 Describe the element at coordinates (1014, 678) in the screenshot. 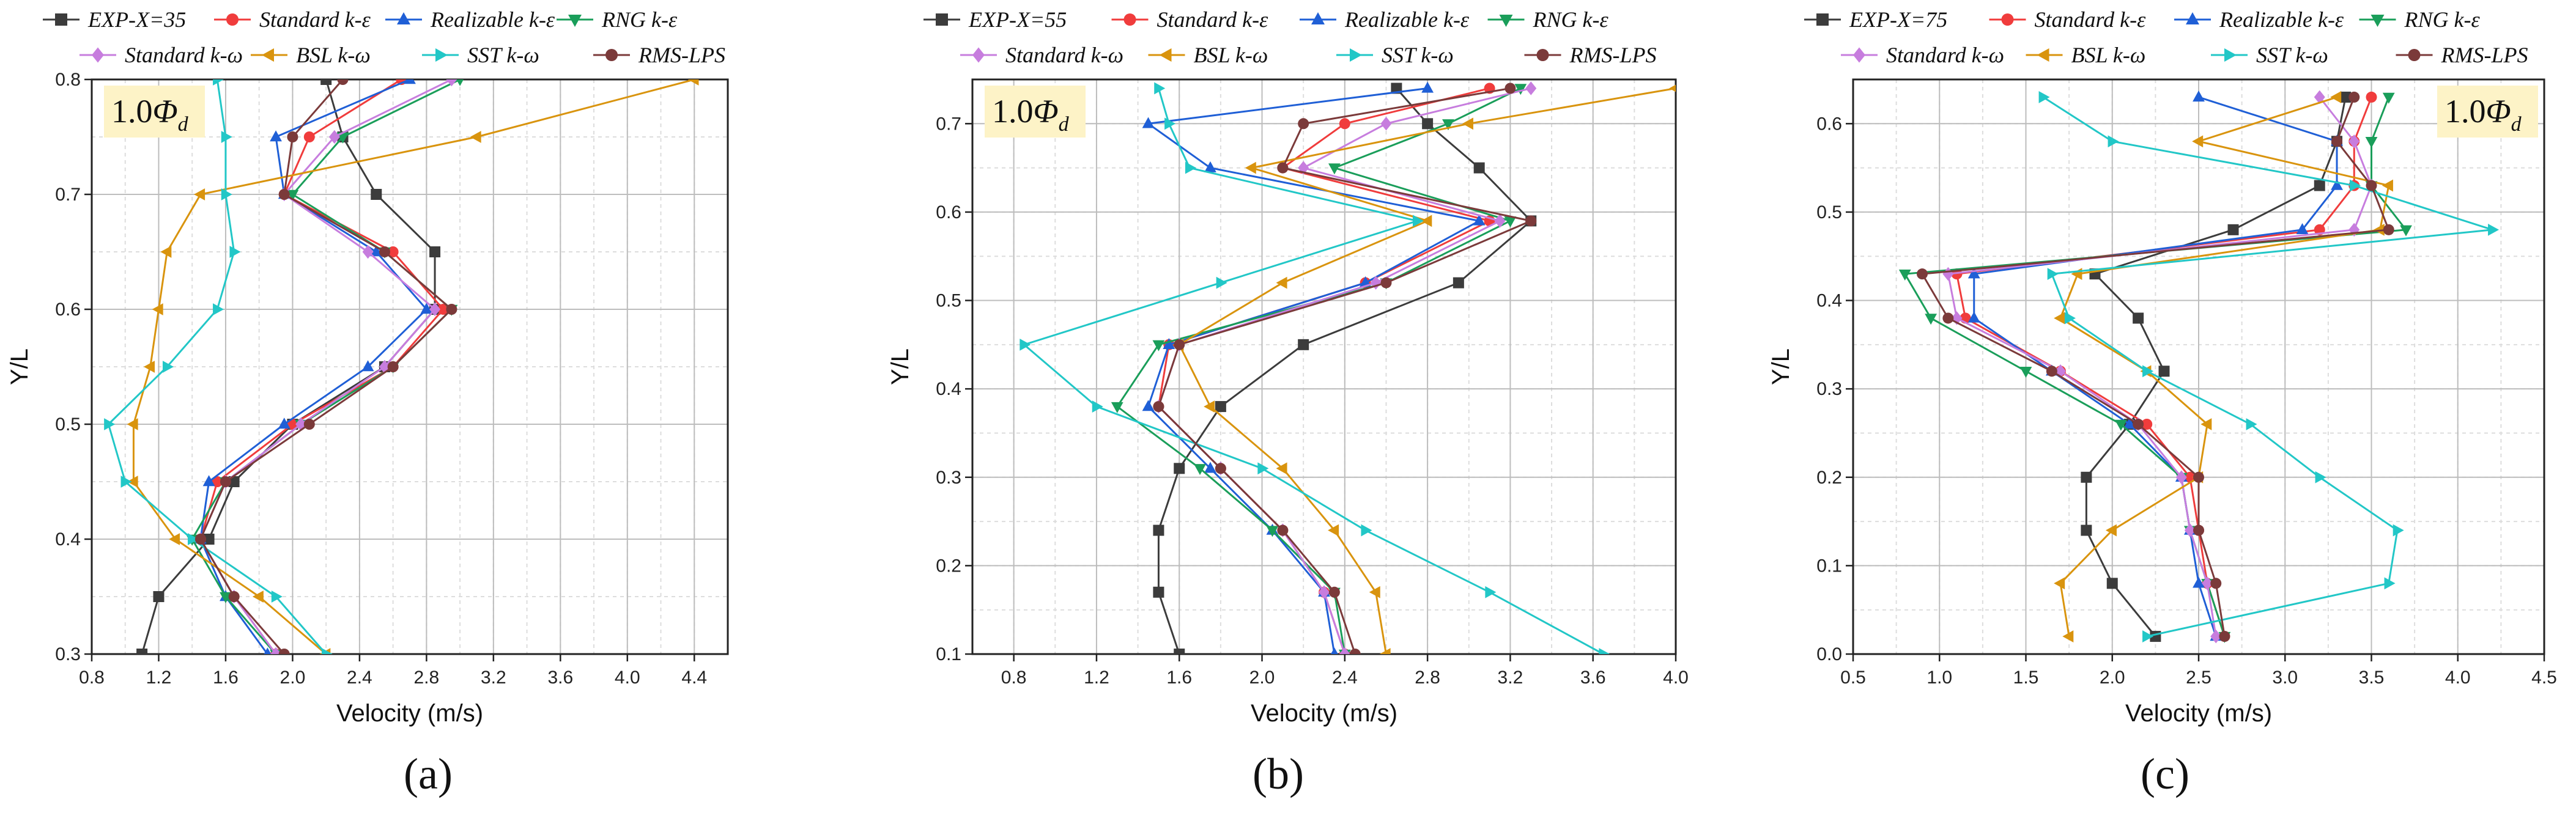

I see `x-tick-label: 0.8` at that location.